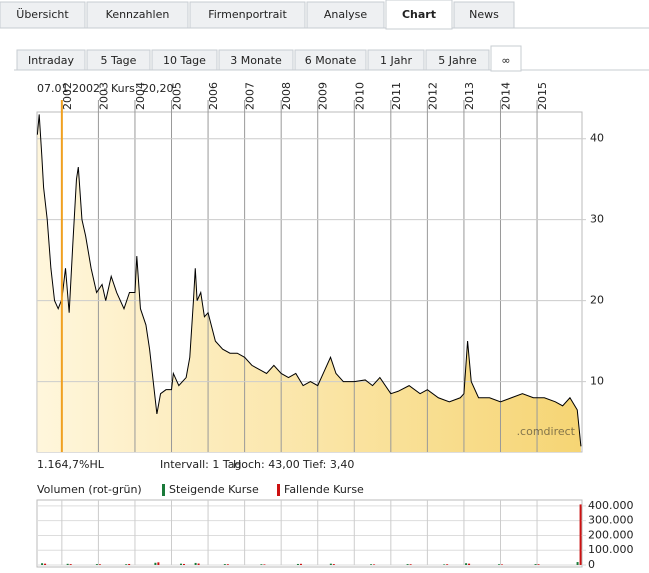  I want to click on range-tab-label: 1 Jahr, so click(396, 60).